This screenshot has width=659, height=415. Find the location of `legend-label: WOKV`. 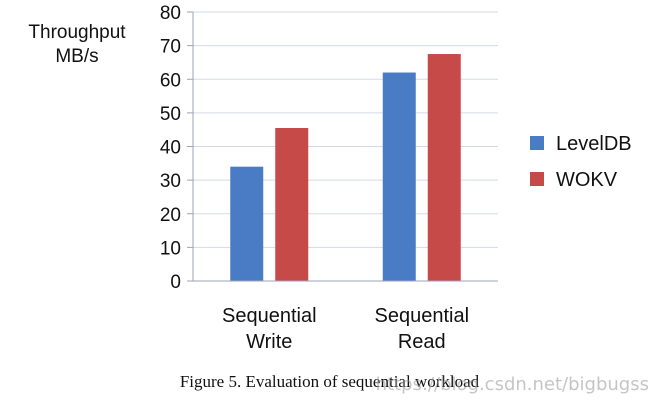

legend-label: WOKV is located at coordinates (587, 180).